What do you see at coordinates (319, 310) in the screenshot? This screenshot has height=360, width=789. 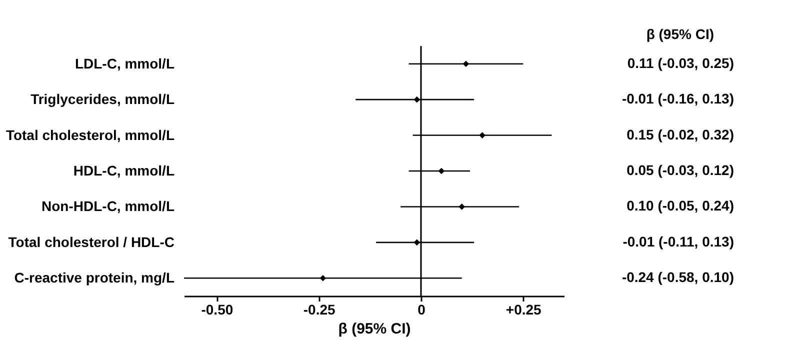 I see `x-tick-label: -0.25` at bounding box center [319, 310].